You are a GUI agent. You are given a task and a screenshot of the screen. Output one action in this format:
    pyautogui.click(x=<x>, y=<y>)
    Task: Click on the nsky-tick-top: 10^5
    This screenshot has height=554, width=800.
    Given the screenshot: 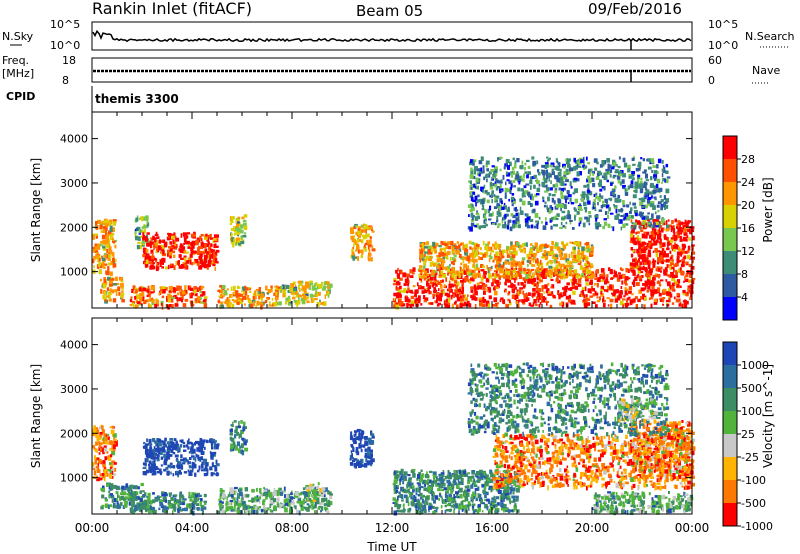 What is the action you would take?
    pyautogui.click(x=65, y=24)
    